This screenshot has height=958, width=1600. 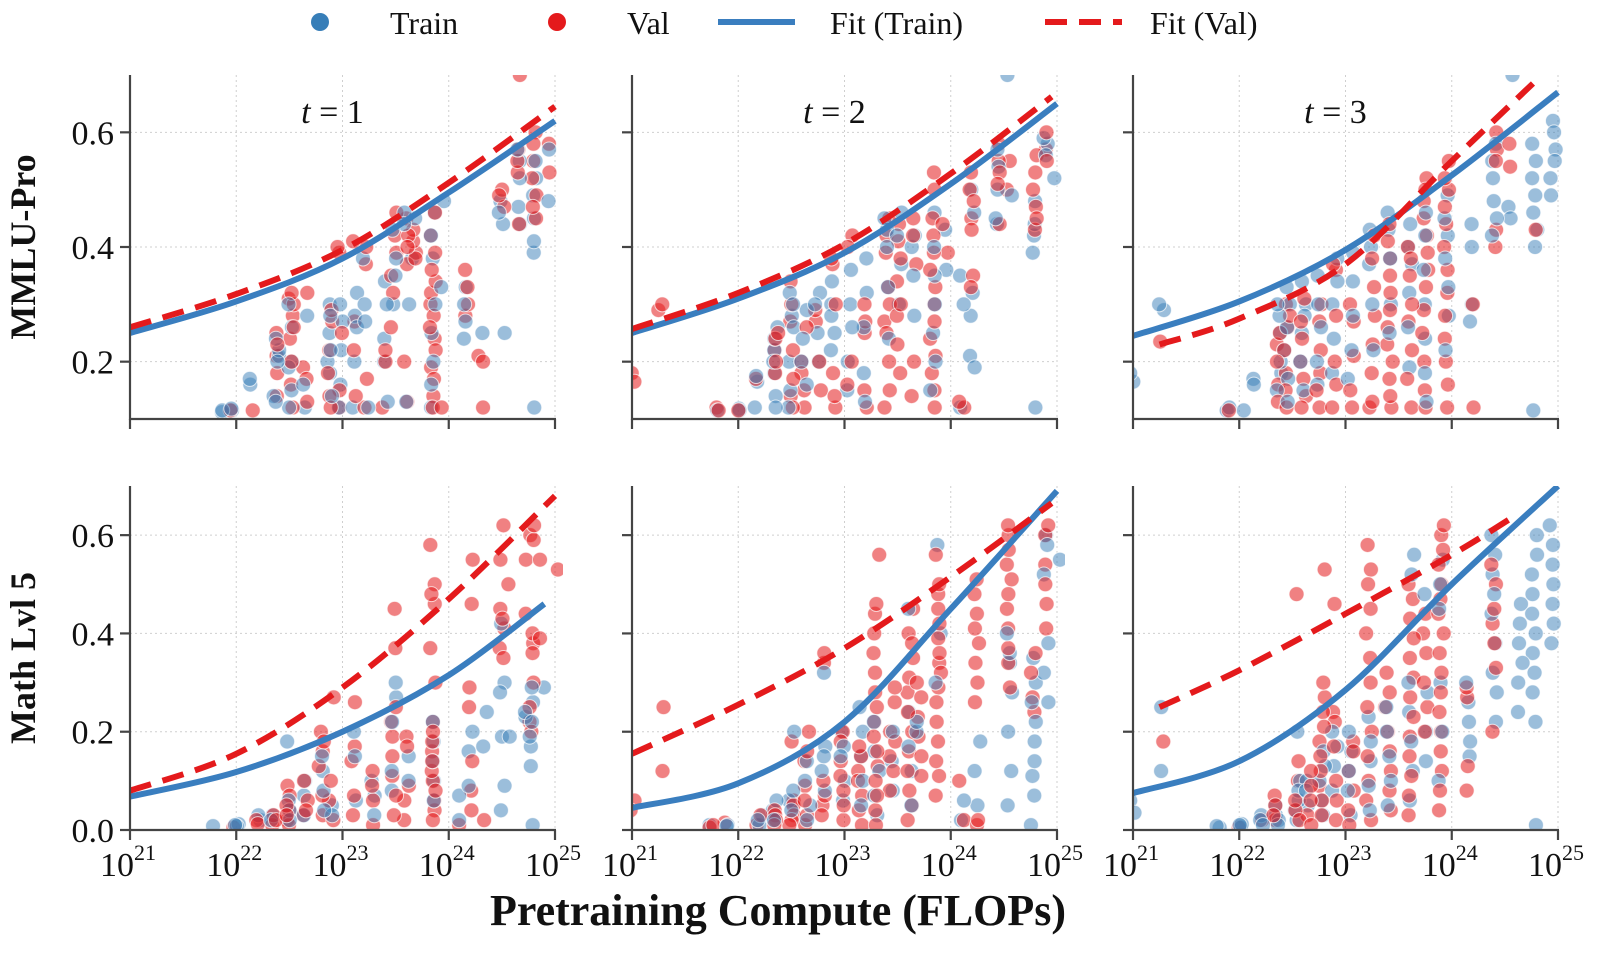 I want to click on legend-val-label: Val, so click(x=648, y=23).